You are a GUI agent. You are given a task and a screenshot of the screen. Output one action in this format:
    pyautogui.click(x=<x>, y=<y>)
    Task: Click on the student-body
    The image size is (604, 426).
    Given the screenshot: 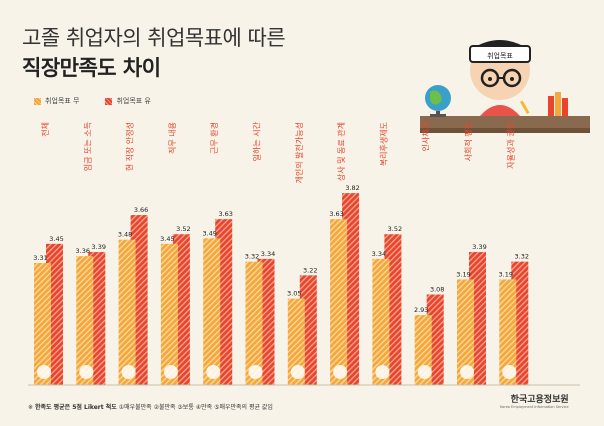 What is the action you would take?
    pyautogui.click(x=500, y=110)
    